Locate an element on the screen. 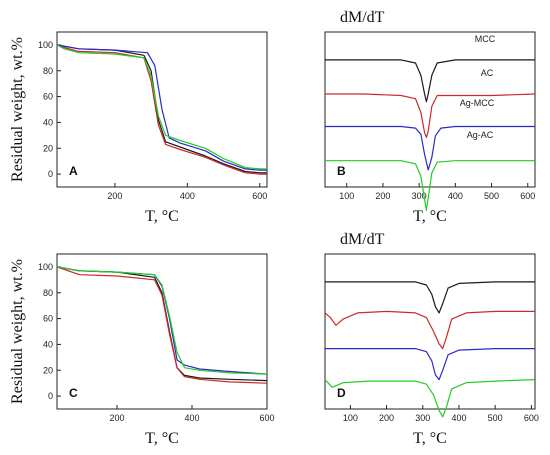 The height and width of the screenshot is (455, 550). series-label: Ag-AC is located at coordinates (480, 135).